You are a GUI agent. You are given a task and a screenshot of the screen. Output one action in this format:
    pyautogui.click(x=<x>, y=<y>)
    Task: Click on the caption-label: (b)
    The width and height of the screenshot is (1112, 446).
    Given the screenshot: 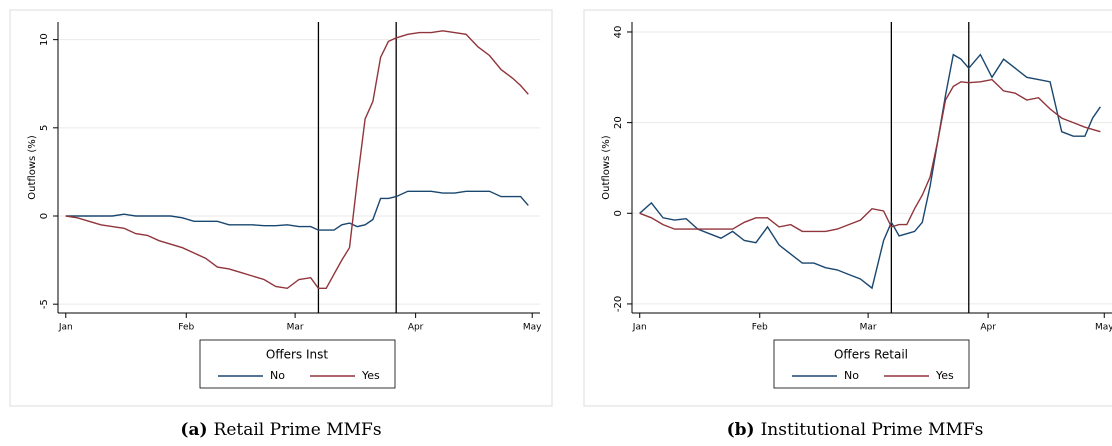 What is the action you would take?
    pyautogui.click(x=741, y=430)
    